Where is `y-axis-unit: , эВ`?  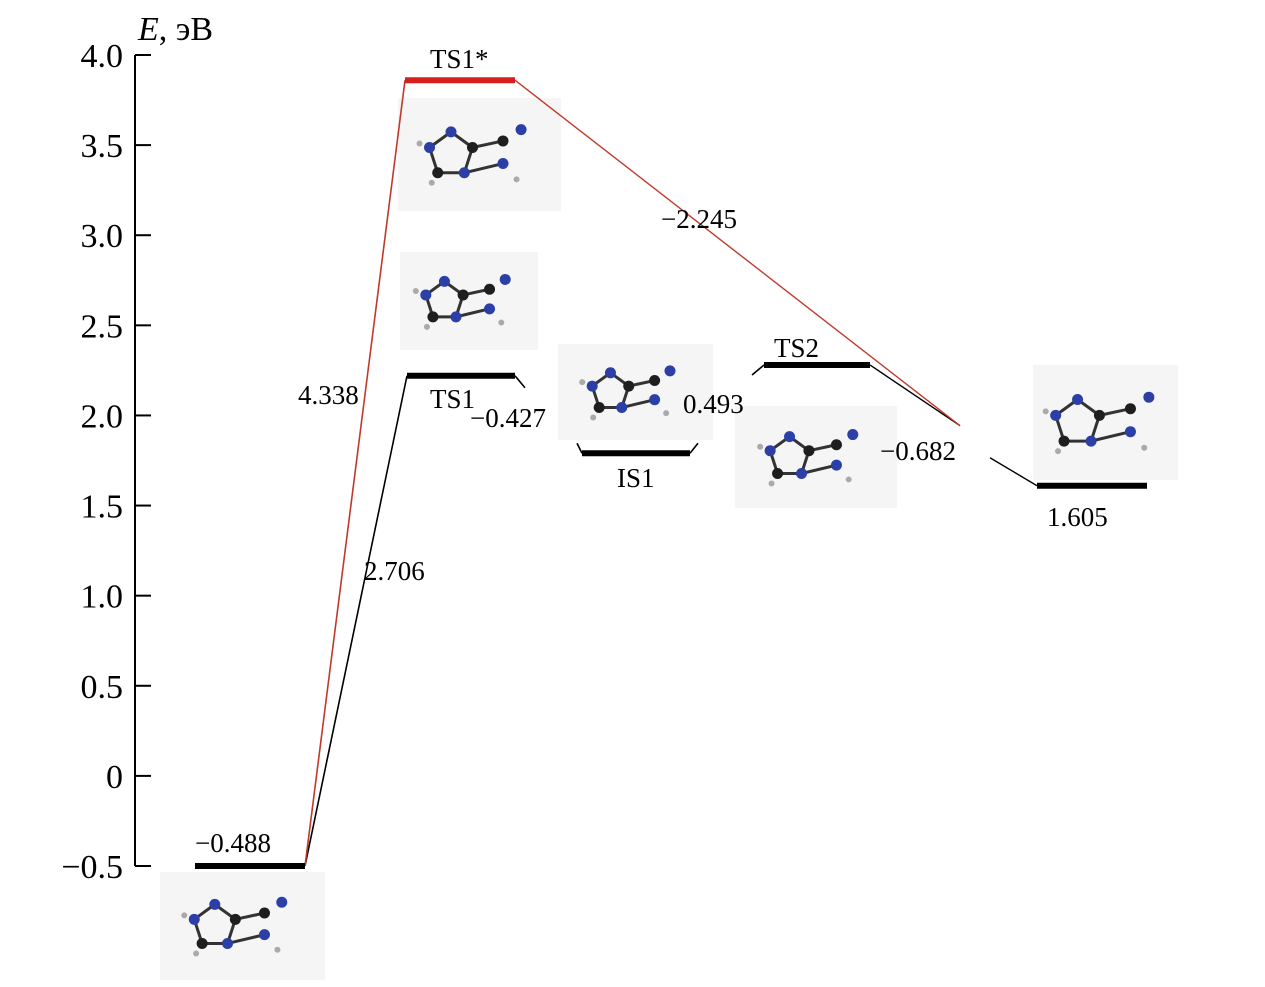 y-axis-unit: , эВ is located at coordinates (186, 29).